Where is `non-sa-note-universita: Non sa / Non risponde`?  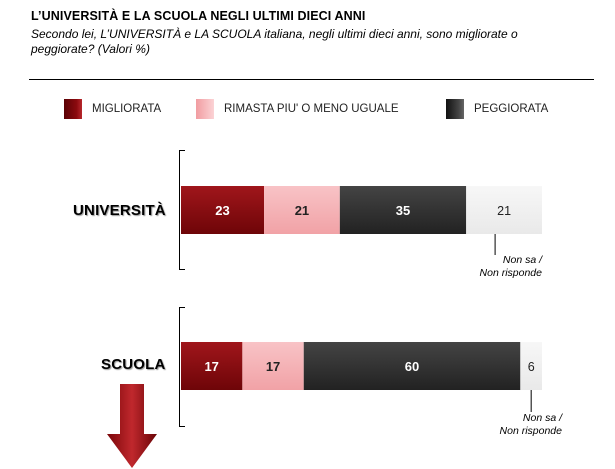 non-sa-note-universita: Non sa / Non risponde is located at coordinates (501, 267).